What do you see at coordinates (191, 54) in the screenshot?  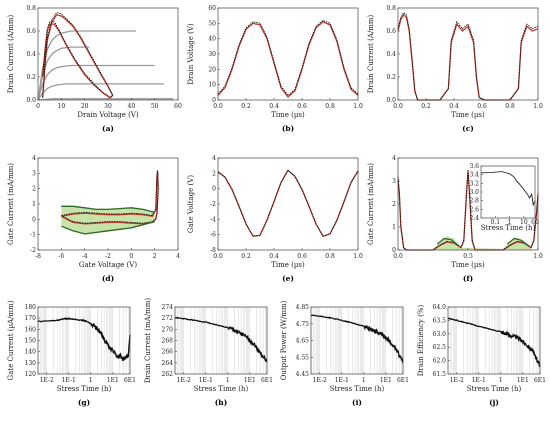 I see `y-axis-label: Drain Voltage (V)` at bounding box center [191, 54].